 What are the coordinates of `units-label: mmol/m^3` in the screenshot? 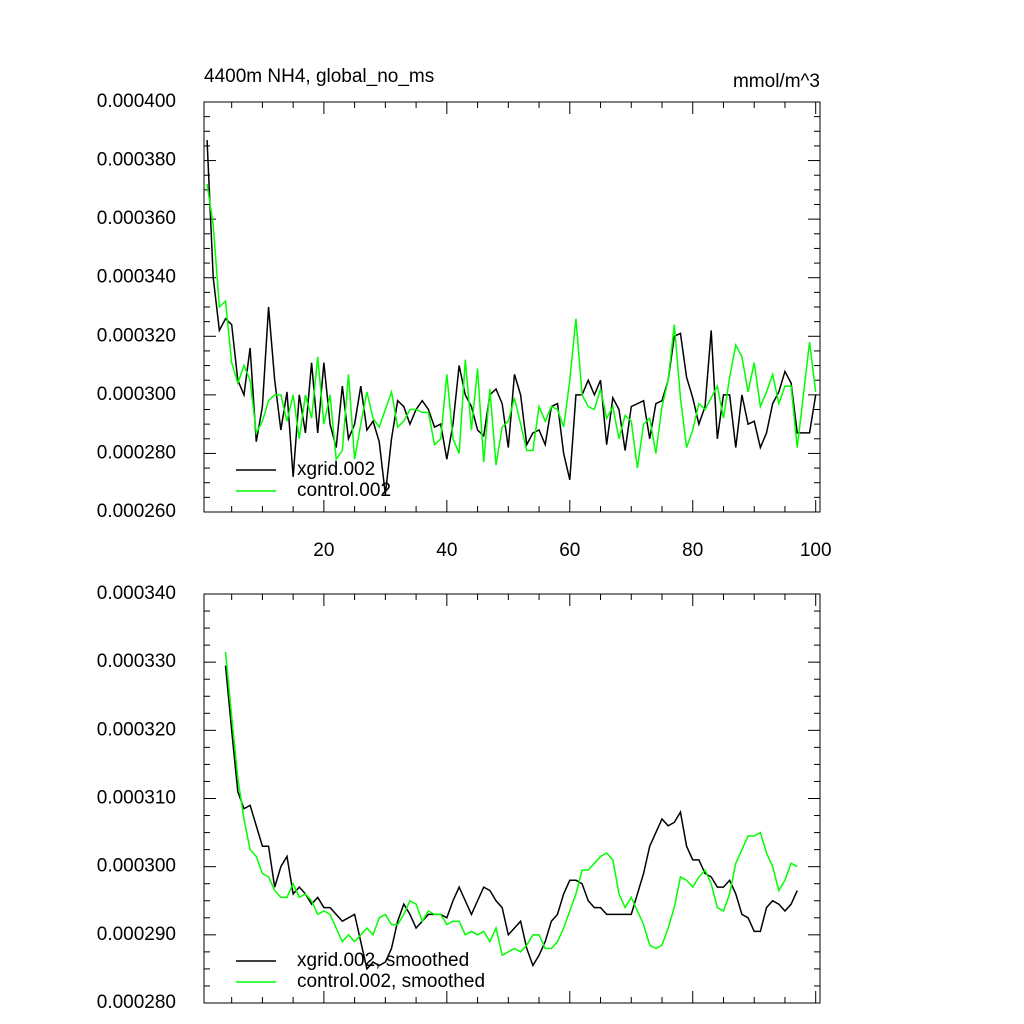 It's located at (776, 81).